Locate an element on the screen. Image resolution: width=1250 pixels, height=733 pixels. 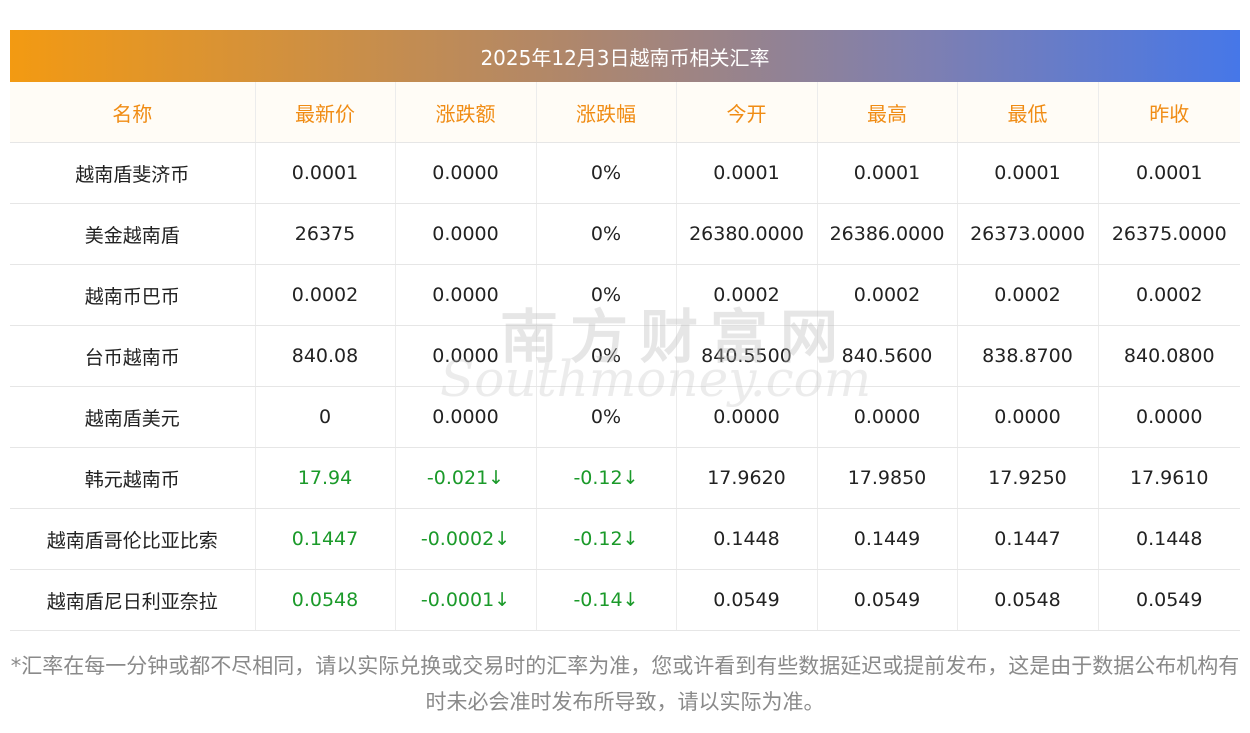
table-header-row: 名称 最新价 涨跌额 涨跌幅 今开 最高 最低 昨收 is located at coordinates (625, 112).